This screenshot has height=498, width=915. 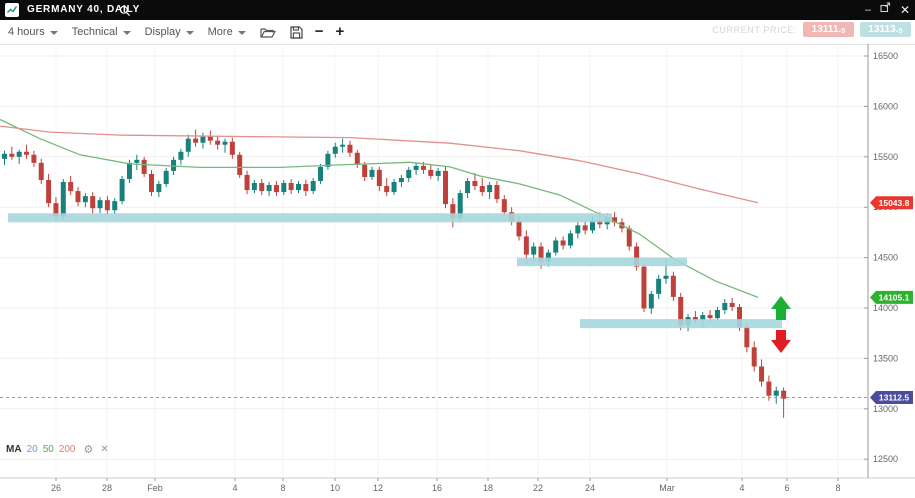 What do you see at coordinates (48, 449) in the screenshot?
I see `ma-period-50: 50` at bounding box center [48, 449].